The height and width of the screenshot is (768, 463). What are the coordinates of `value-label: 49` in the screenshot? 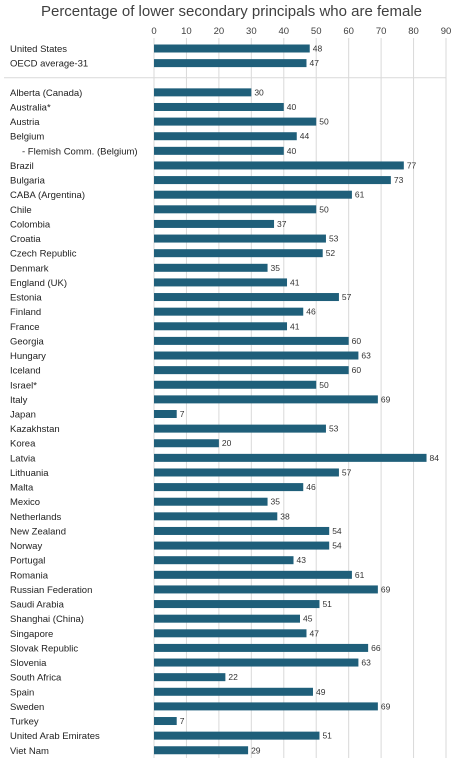 It's located at (321, 692).